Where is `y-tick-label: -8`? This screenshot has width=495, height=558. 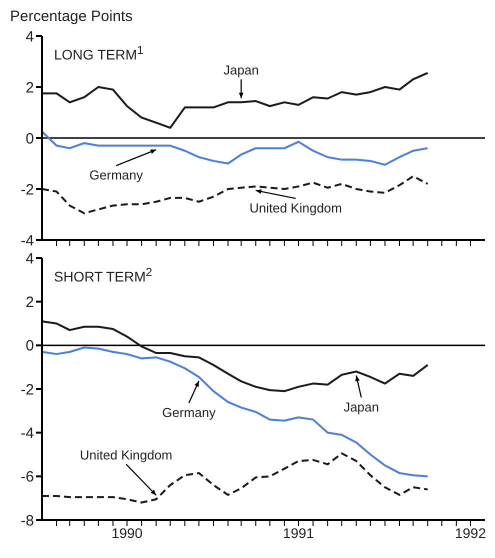 y-tick-label: -8 is located at coordinates (27, 521).